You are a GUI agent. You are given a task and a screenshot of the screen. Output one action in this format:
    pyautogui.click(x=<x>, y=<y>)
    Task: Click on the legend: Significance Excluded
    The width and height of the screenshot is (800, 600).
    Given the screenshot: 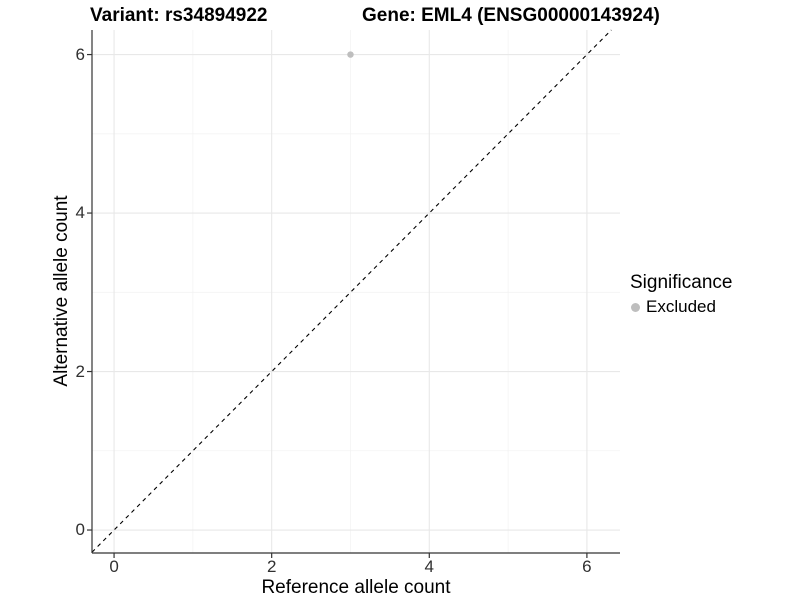 What is the action you would take?
    pyautogui.click(x=681, y=294)
    